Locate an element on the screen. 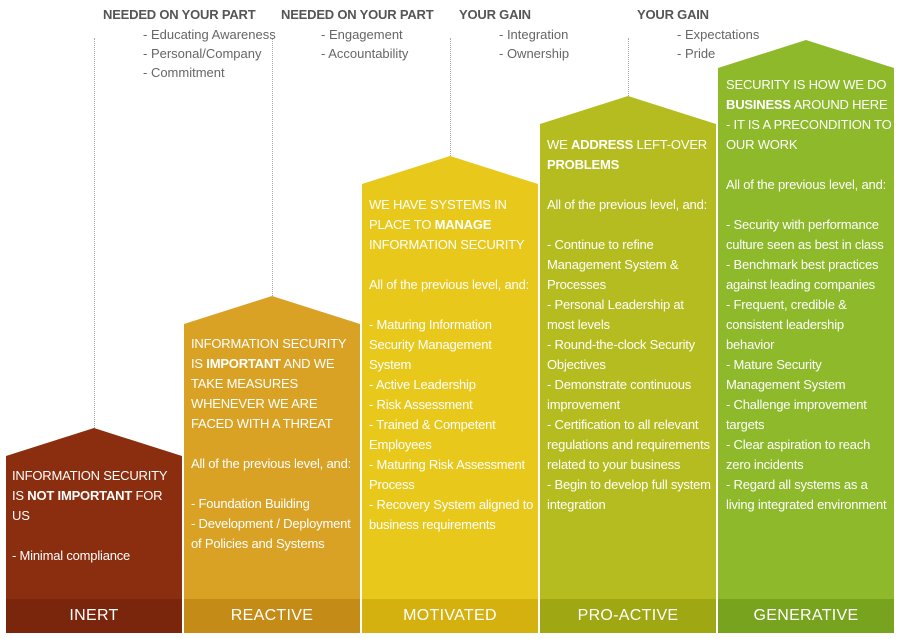 The image size is (900, 639). header-item: - Integration is located at coordinates (534, 34).